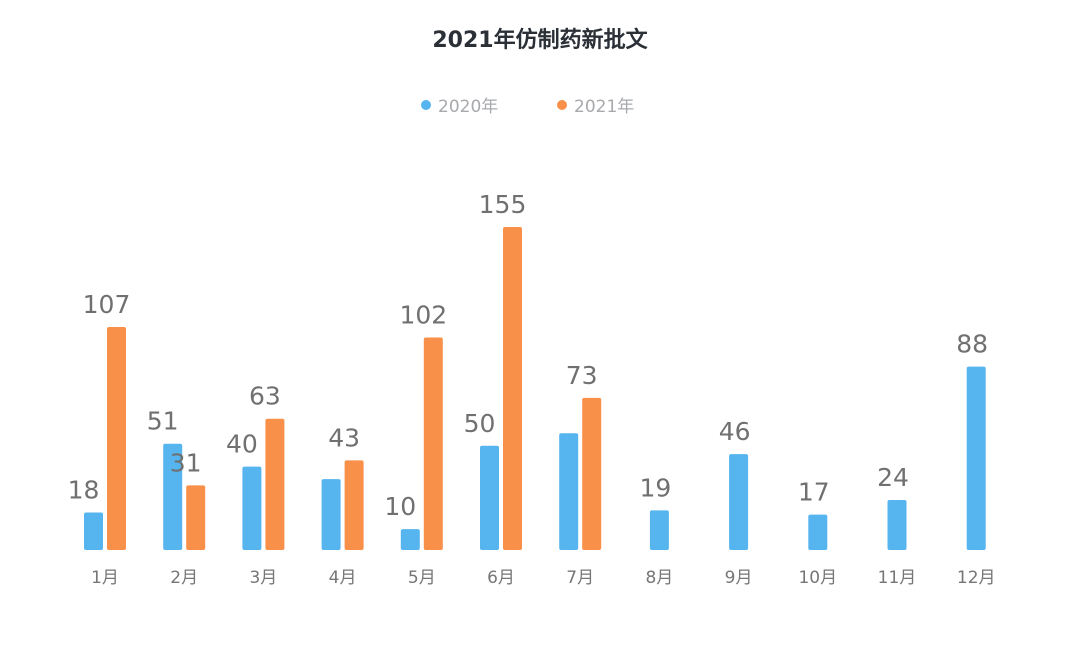 This screenshot has width=1080, height=647. Describe the element at coordinates (422, 578) in the screenshot. I see `x-tick-5: 5月` at that location.